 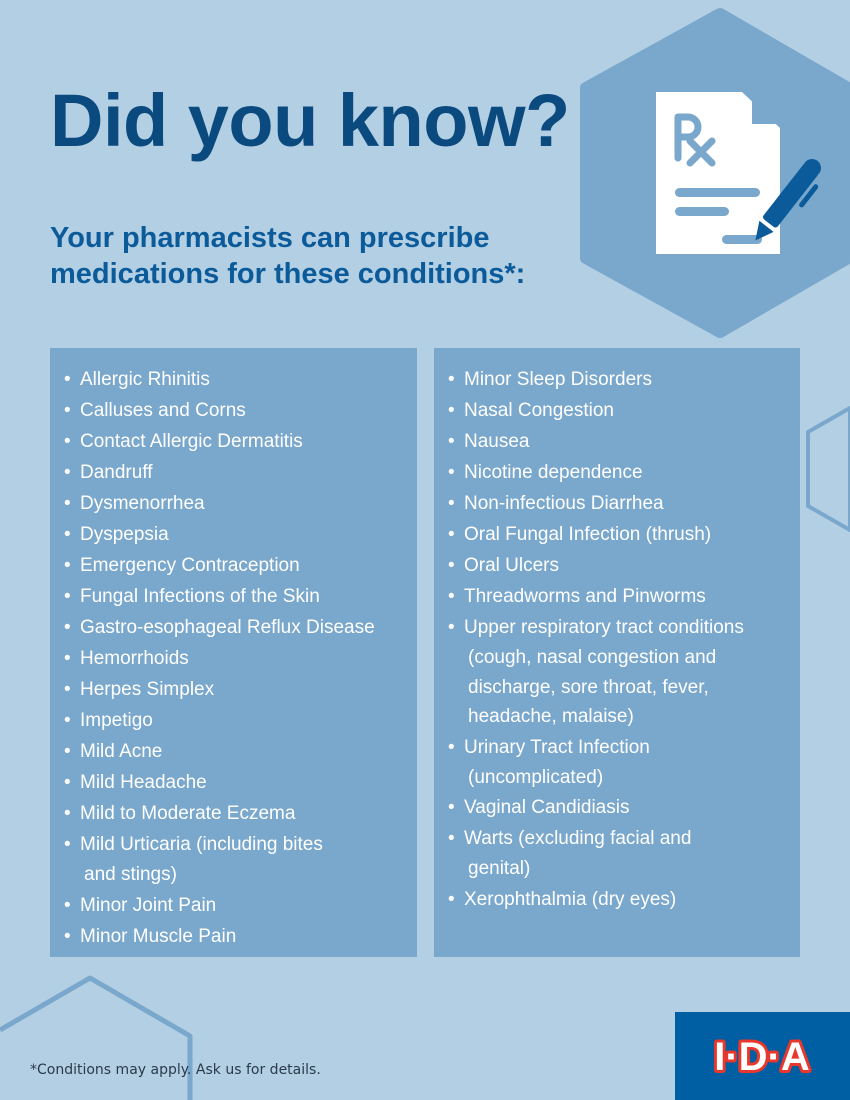 I want to click on condition-label: Dandruff, so click(x=116, y=472).